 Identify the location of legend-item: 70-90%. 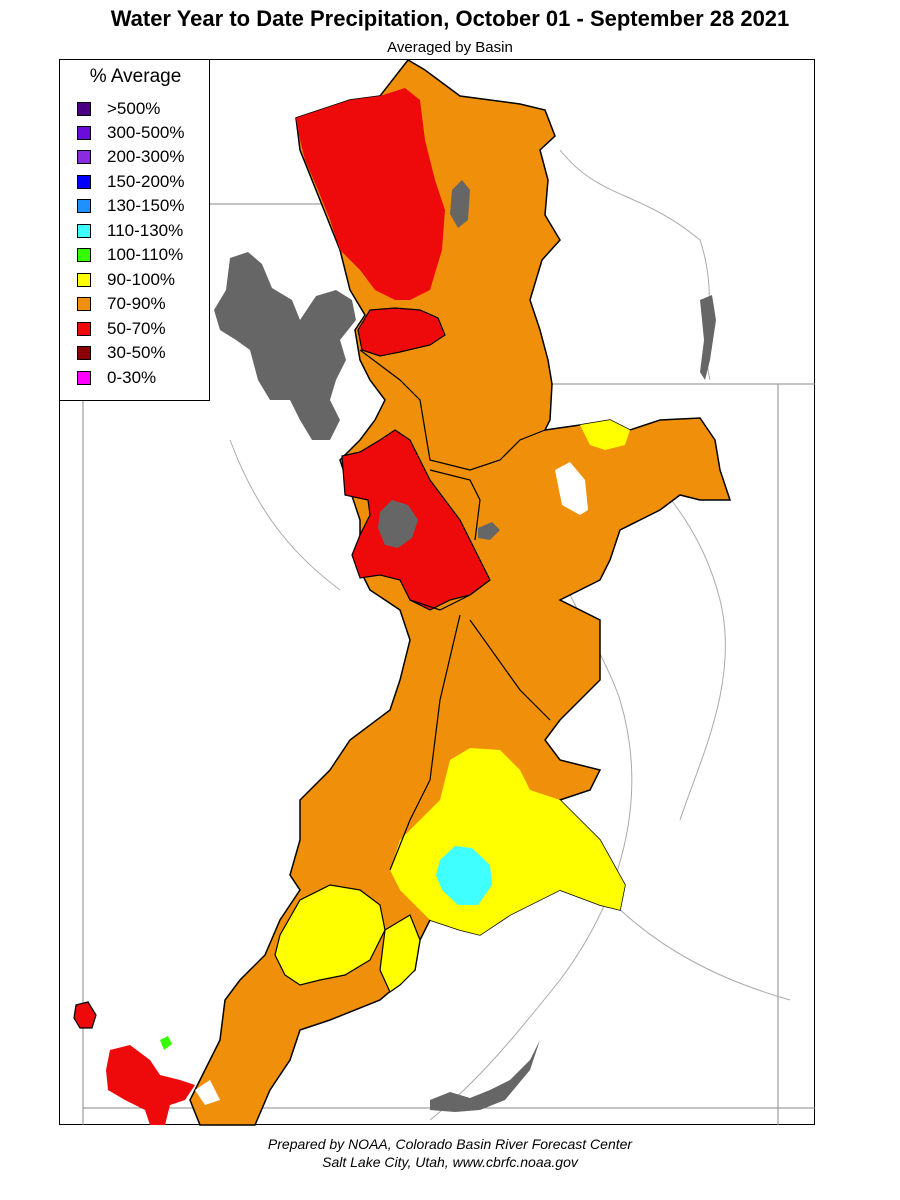
(121, 304).